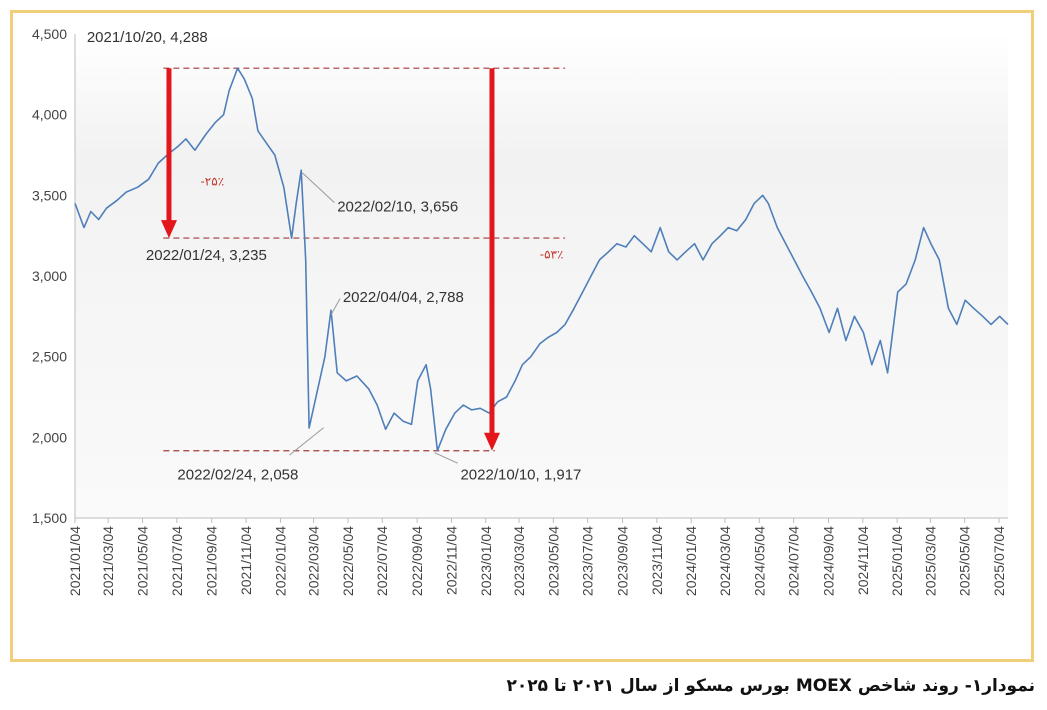 This screenshot has width=1047, height=710. I want to click on x-tick-label: 2024/01/04, so click(691, 561).